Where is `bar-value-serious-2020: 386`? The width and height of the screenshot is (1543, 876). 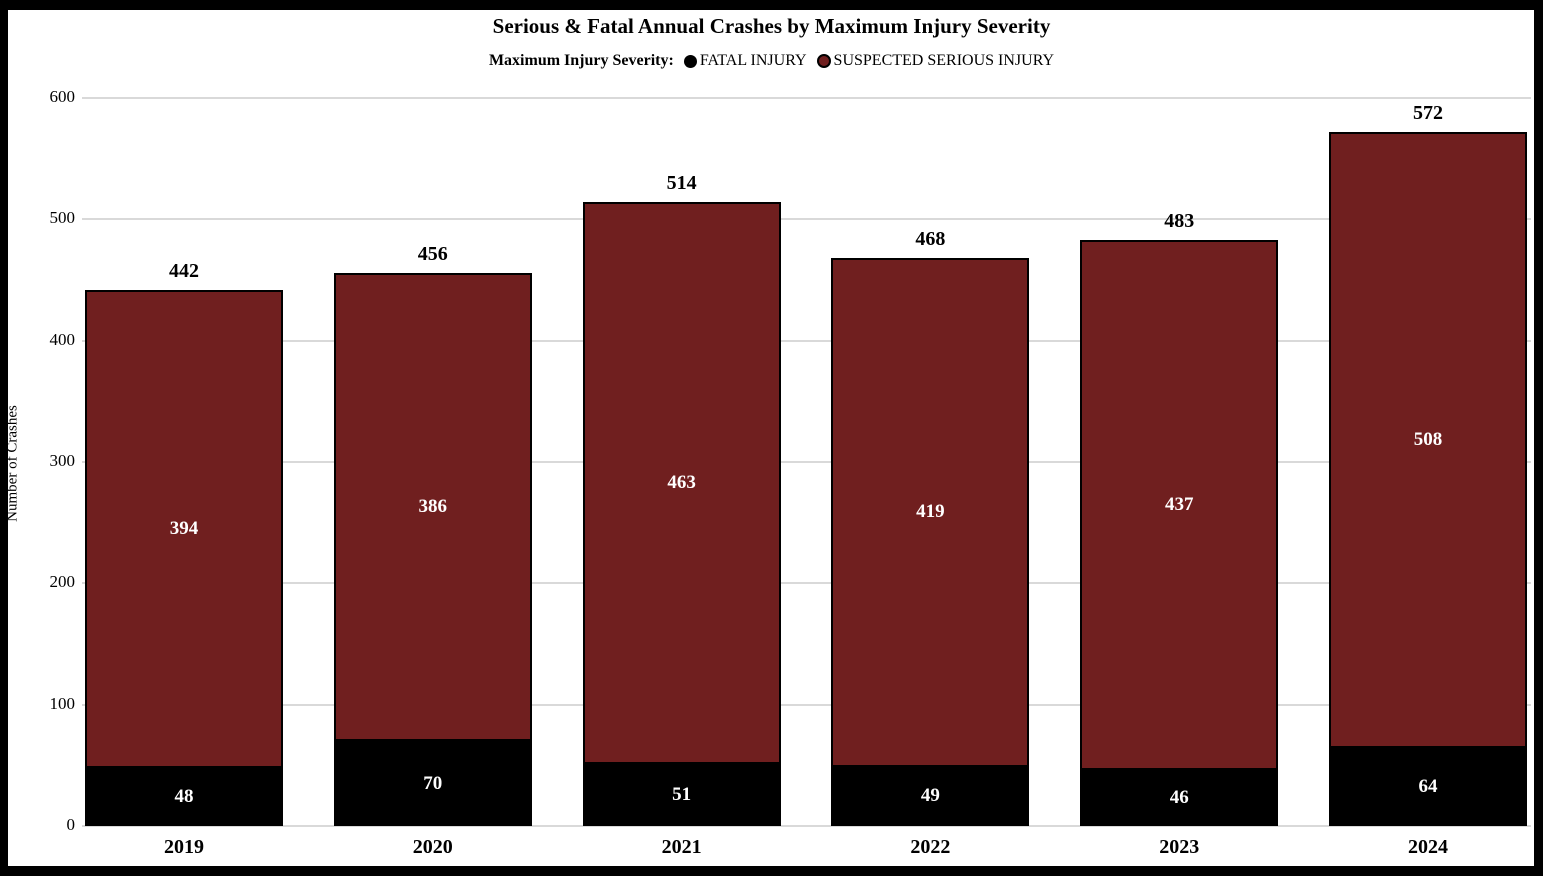 bar-value-serious-2020: 386 is located at coordinates (433, 506).